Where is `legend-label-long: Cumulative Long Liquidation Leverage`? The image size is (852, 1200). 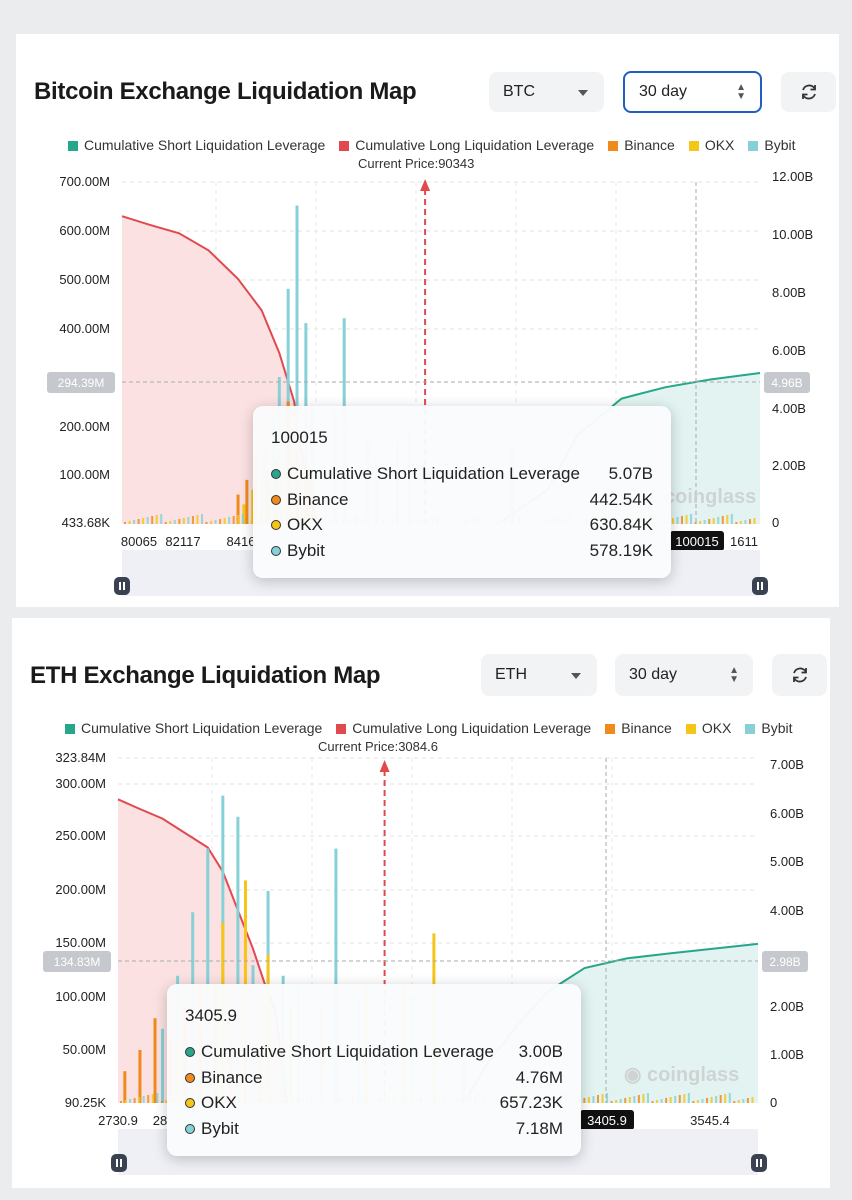 legend-label-long: Cumulative Long Liquidation Leverage is located at coordinates (475, 145).